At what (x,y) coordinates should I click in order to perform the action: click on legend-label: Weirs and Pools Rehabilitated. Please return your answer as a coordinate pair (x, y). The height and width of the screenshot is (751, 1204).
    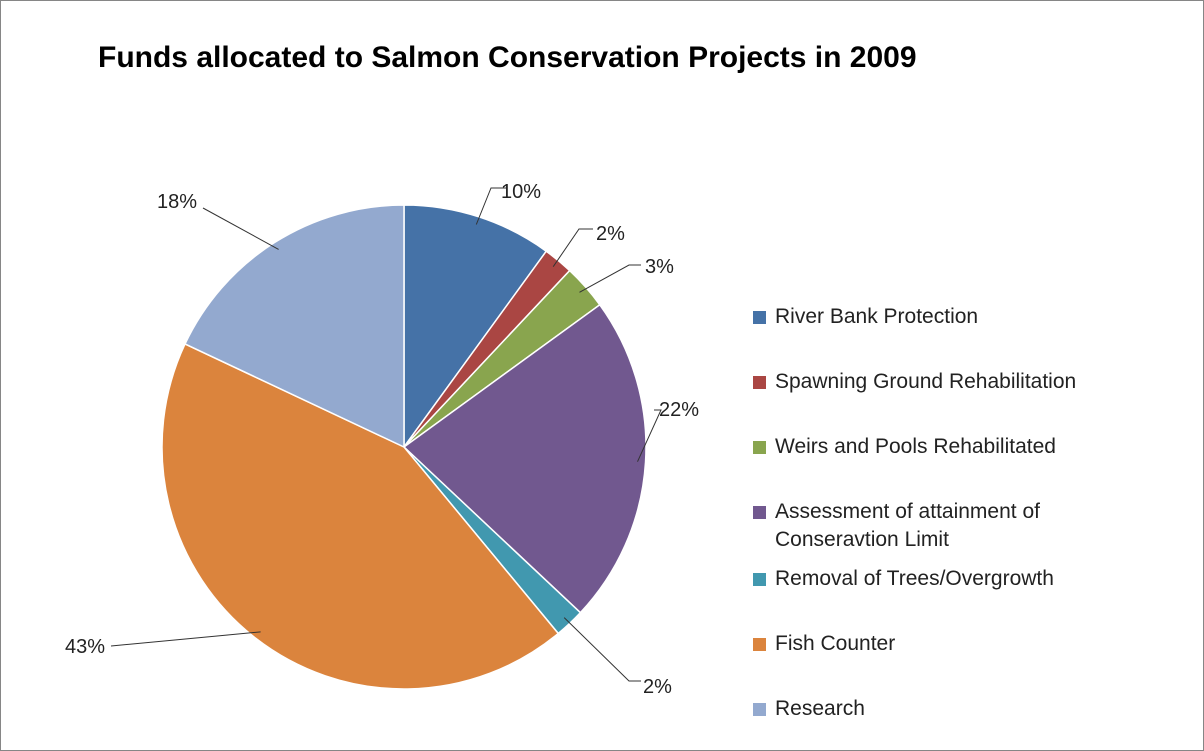
    Looking at the image, I should click on (915, 446).